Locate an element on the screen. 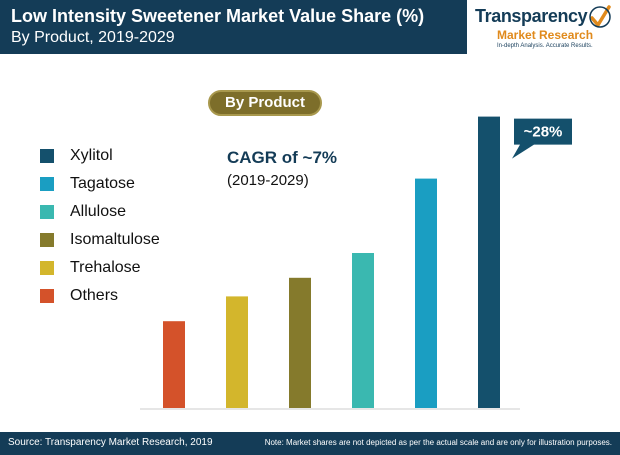  legend-label: Others is located at coordinates (94, 295).